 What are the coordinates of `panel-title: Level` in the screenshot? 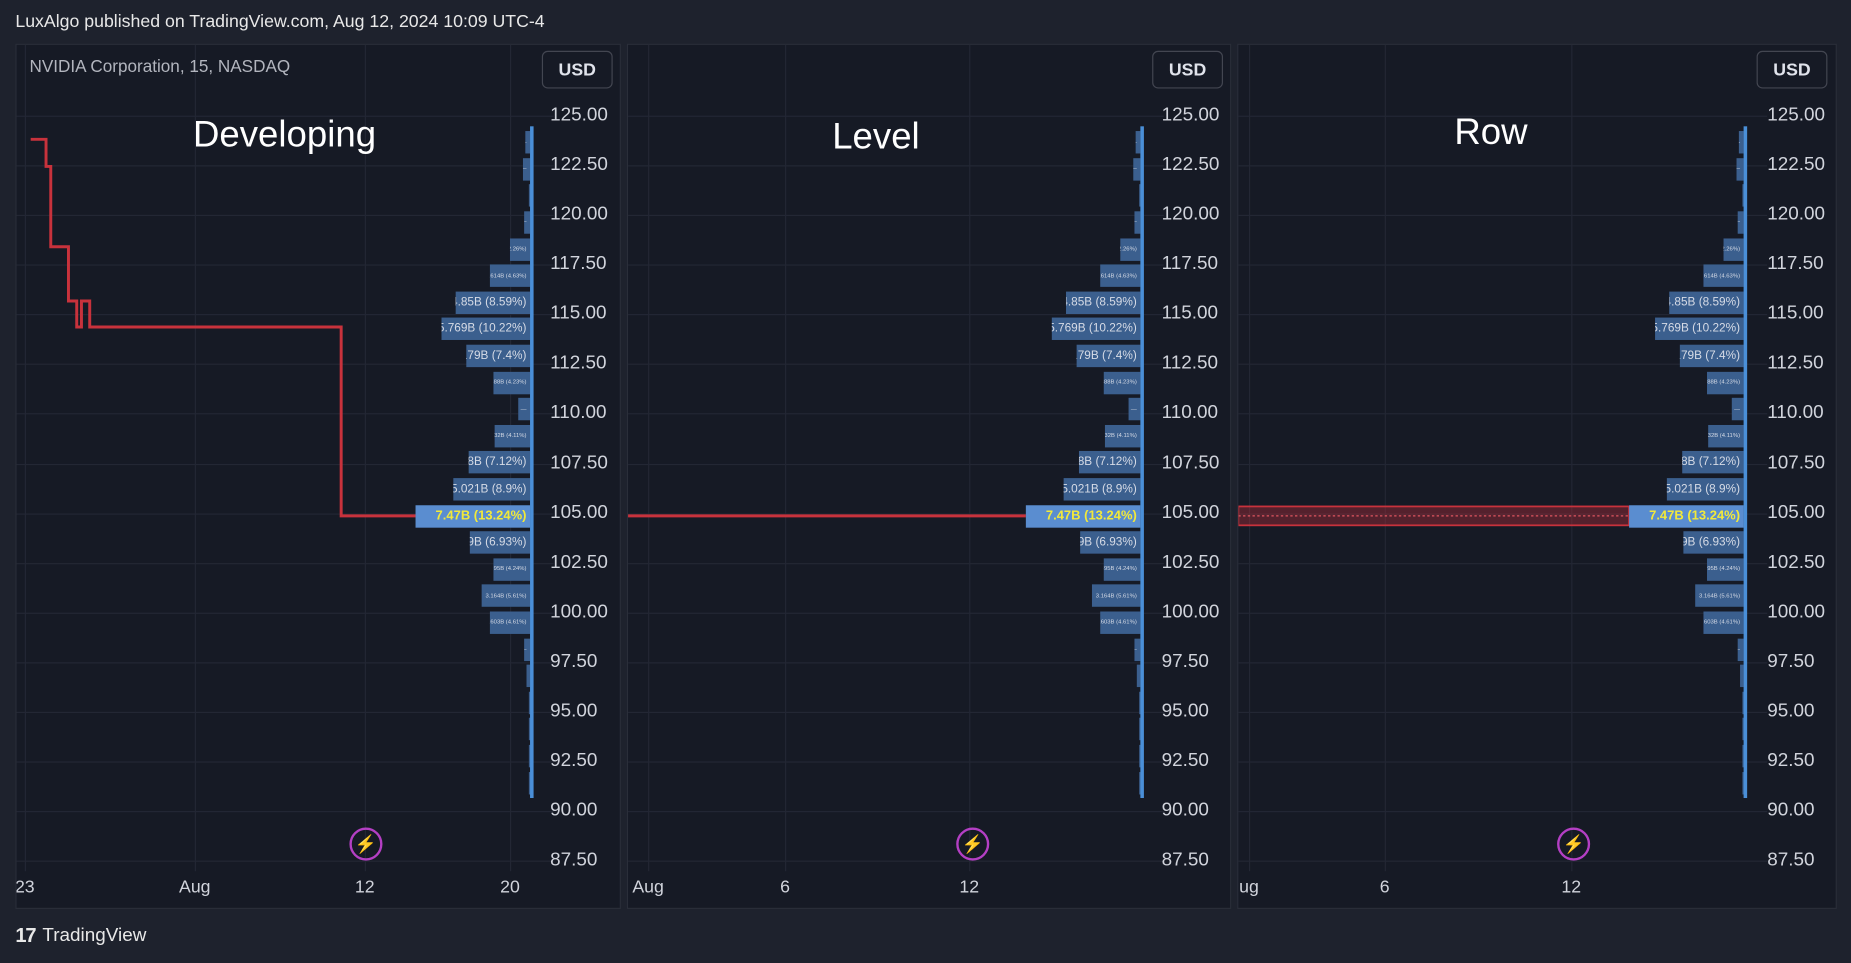 It's located at (876, 136).